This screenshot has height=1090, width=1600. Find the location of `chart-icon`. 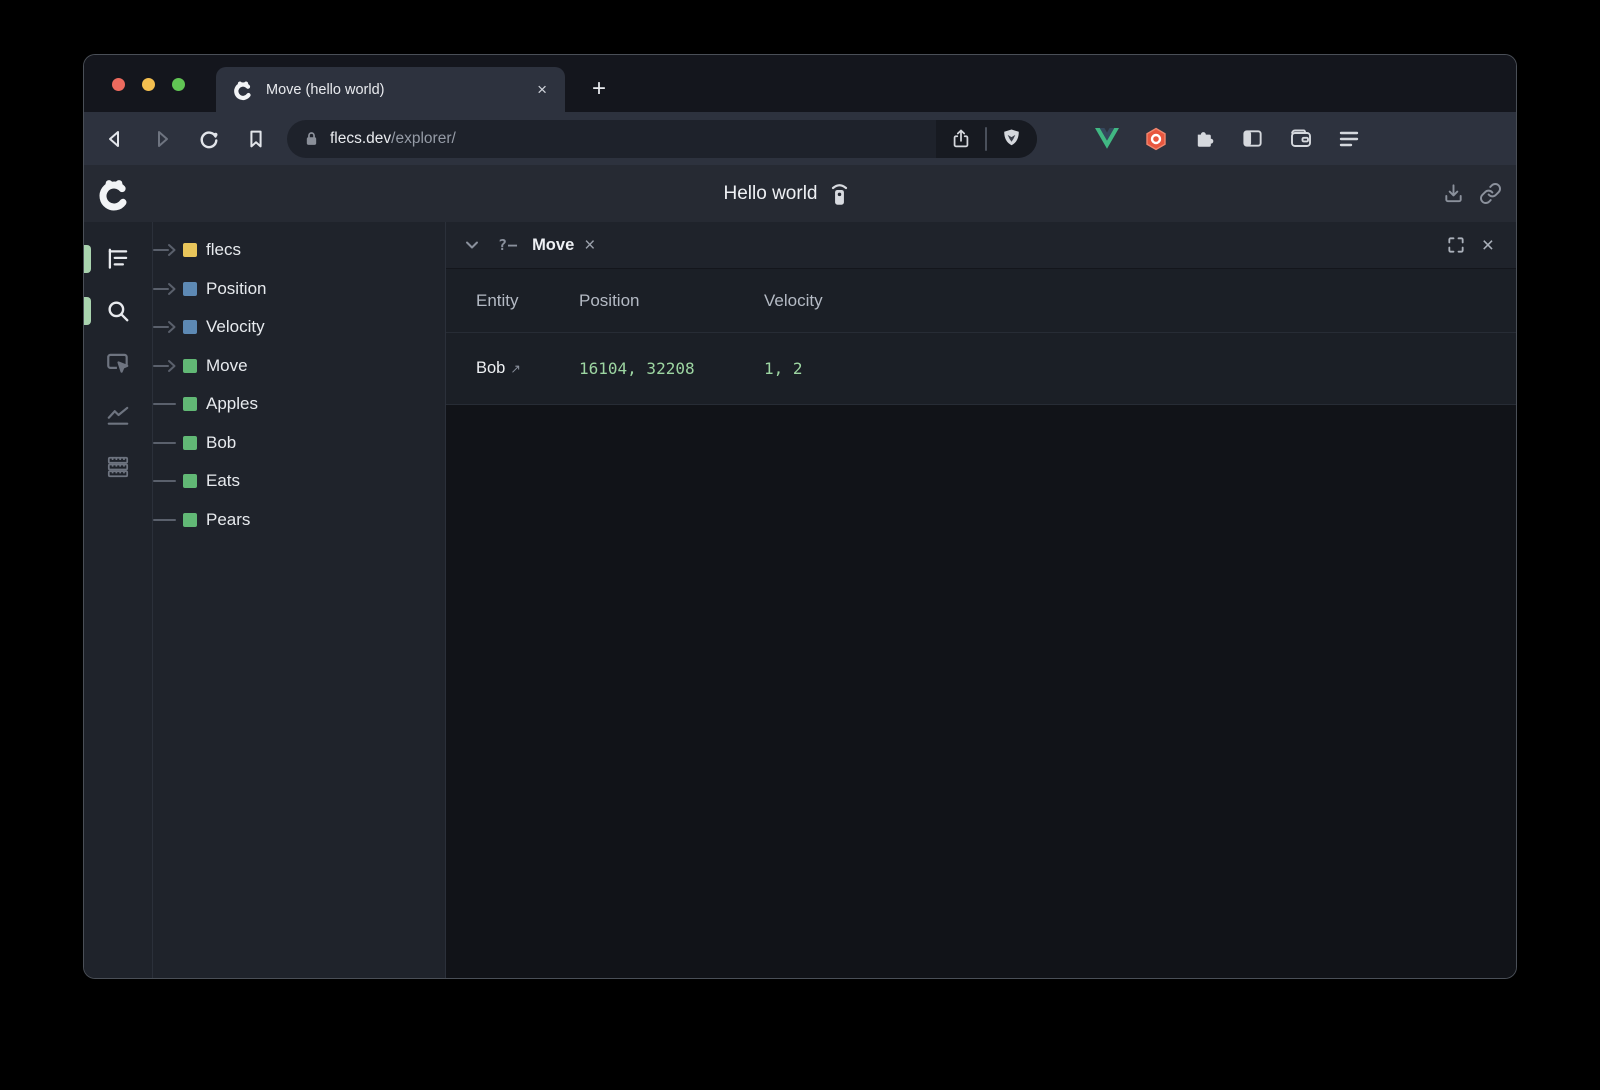

chart-icon is located at coordinates (118, 415).